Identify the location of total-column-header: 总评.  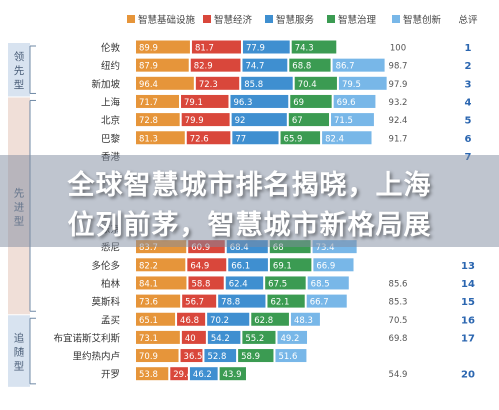
(468, 20).